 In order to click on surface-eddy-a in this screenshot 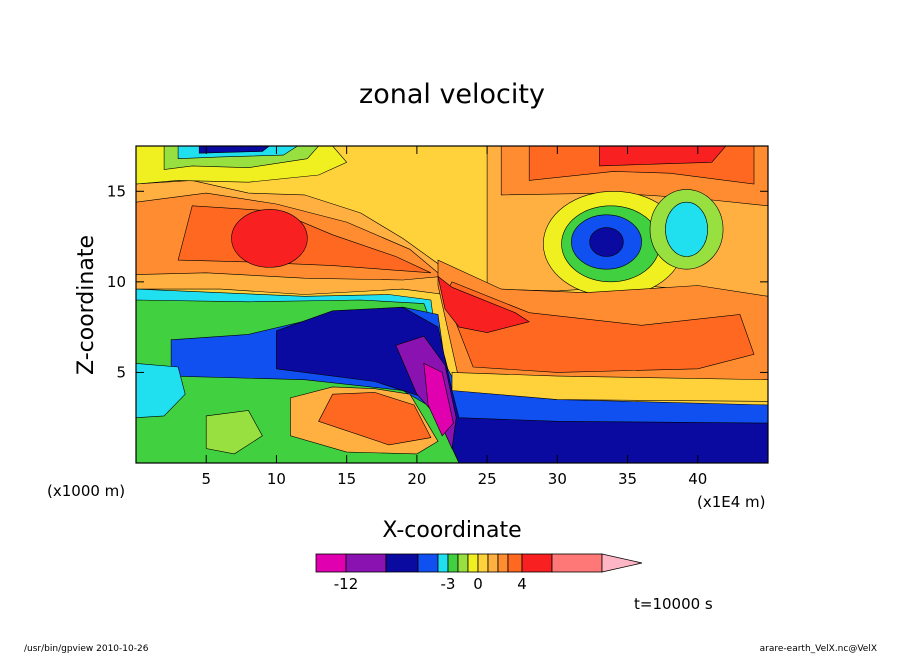, I will do `click(161, 391)`.